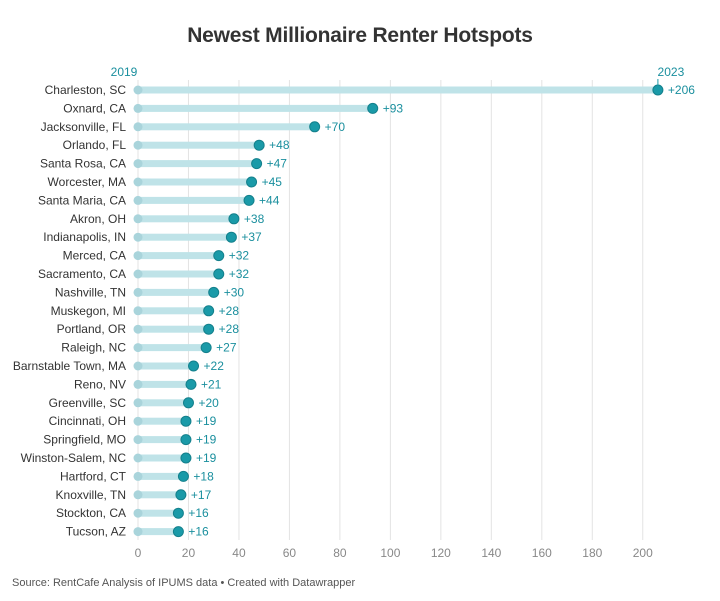  What do you see at coordinates (84, 127) in the screenshot?
I see `category-label: Jacksonville, FL` at bounding box center [84, 127].